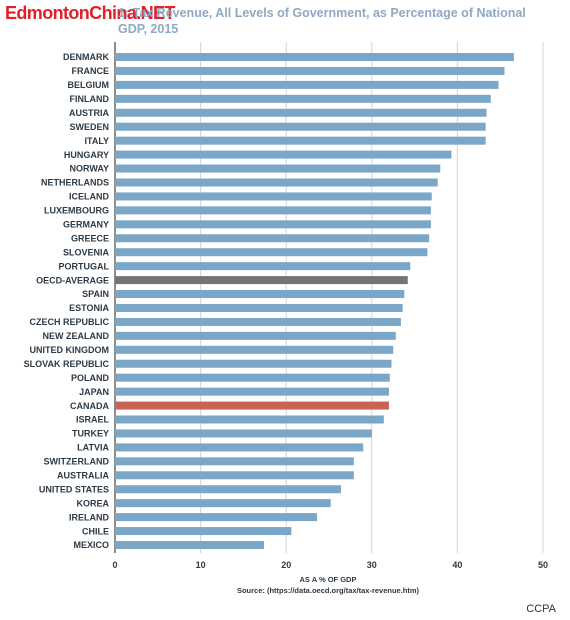 The image size is (570, 620). What do you see at coordinates (89, 113) in the screenshot?
I see `category-label: AUSTRIA` at bounding box center [89, 113].